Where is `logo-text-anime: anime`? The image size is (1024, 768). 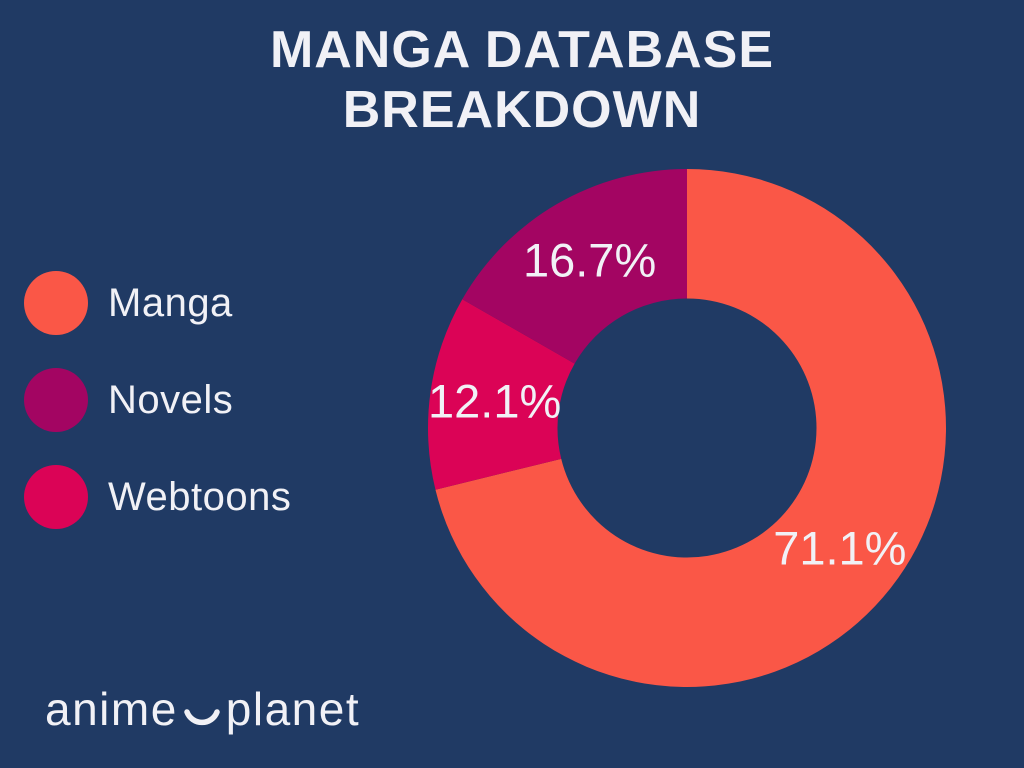
logo-text-anime: anime is located at coordinates (111, 709).